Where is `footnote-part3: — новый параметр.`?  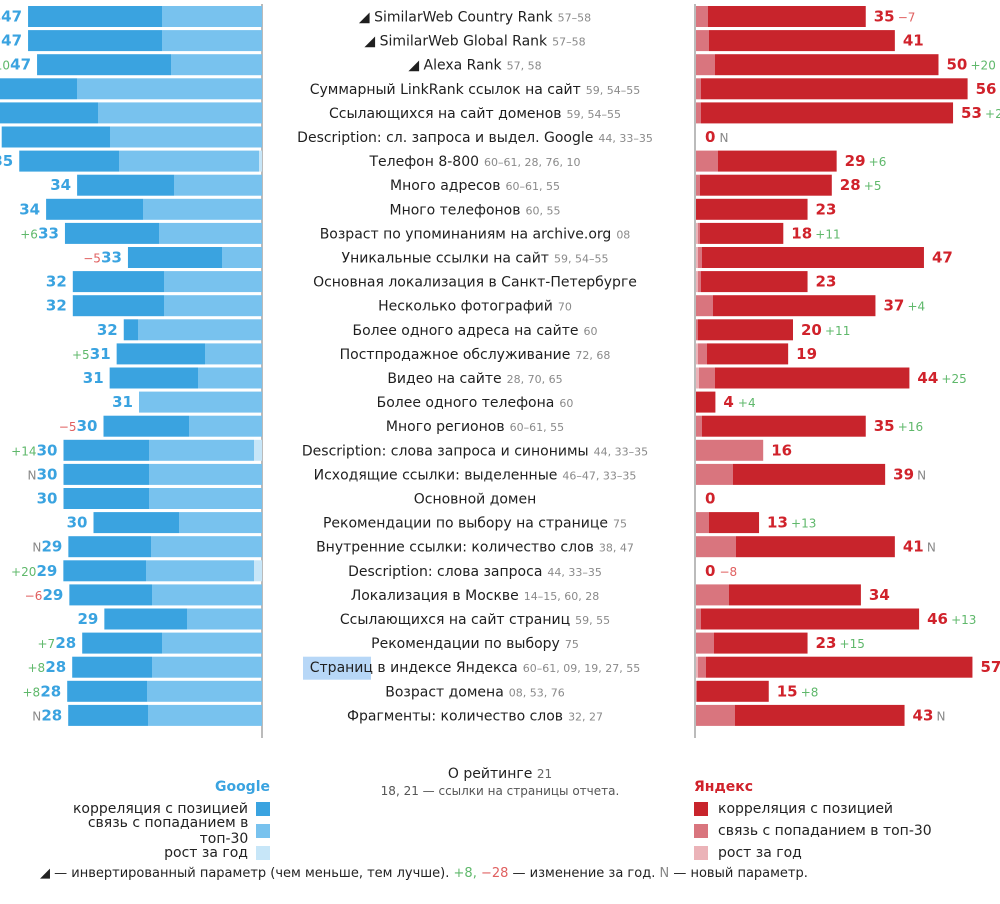
footnote-part3: — новый параметр. is located at coordinates (738, 873).